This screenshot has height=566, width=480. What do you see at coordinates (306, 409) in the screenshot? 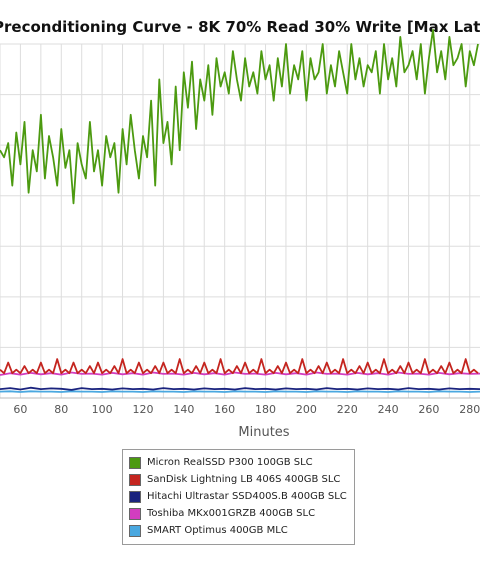
I see `x-tick-label: 200` at bounding box center [306, 409].